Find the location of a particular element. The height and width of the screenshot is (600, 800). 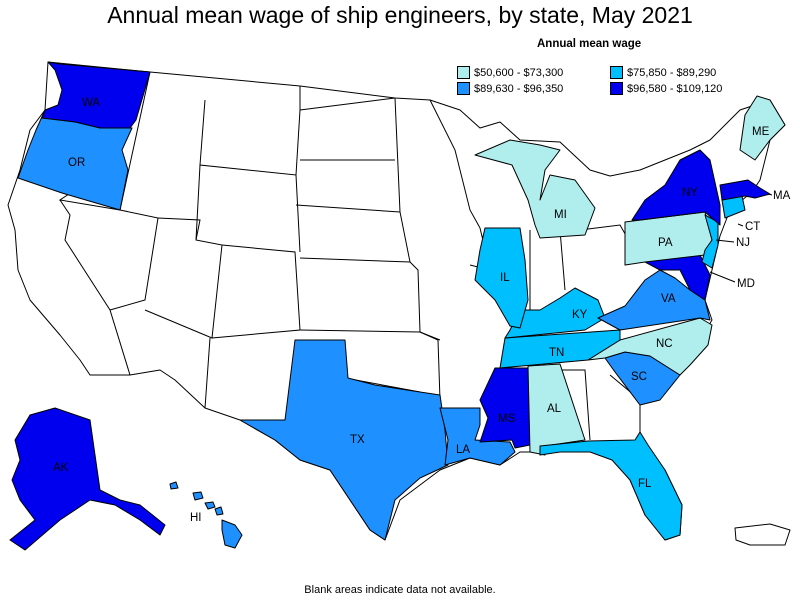

state-AK is located at coordinates (87, 479).